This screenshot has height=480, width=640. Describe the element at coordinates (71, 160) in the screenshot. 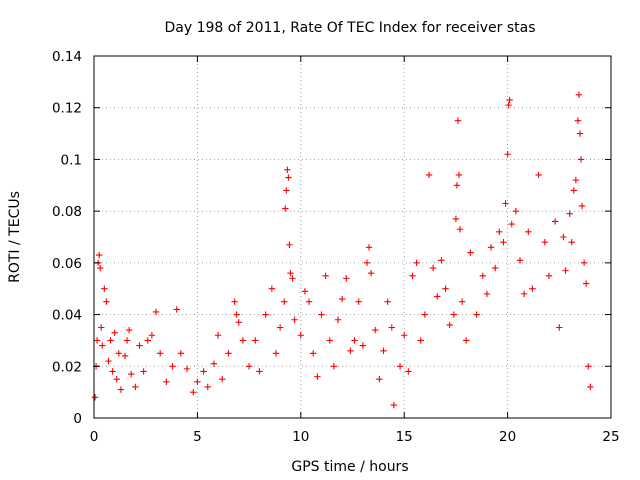

I see `y-tick-label: 0.1` at that location.